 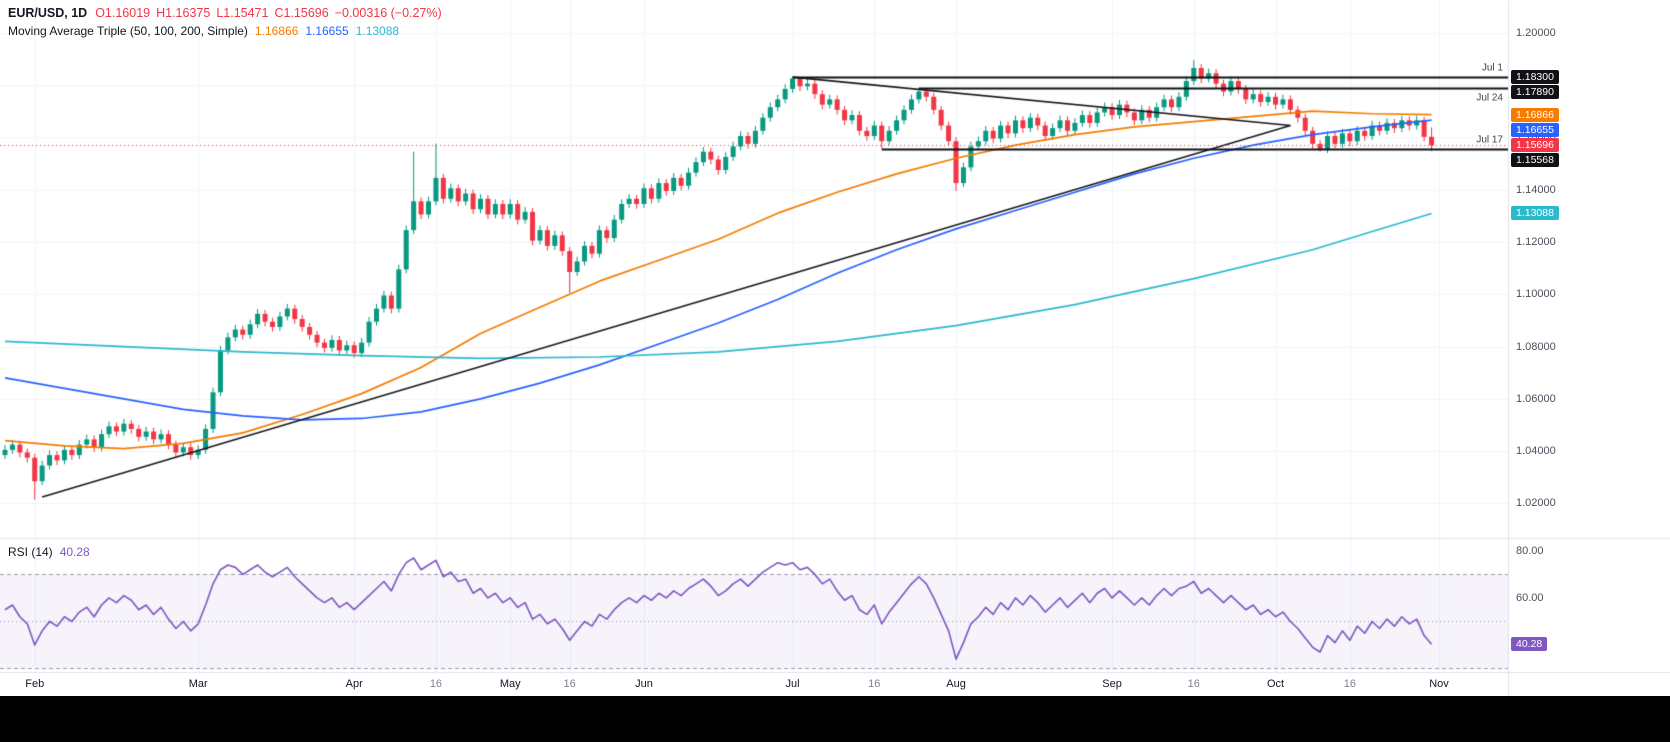 I want to click on ohlc-change: −0.00316 (−0.27%), so click(x=388, y=13).